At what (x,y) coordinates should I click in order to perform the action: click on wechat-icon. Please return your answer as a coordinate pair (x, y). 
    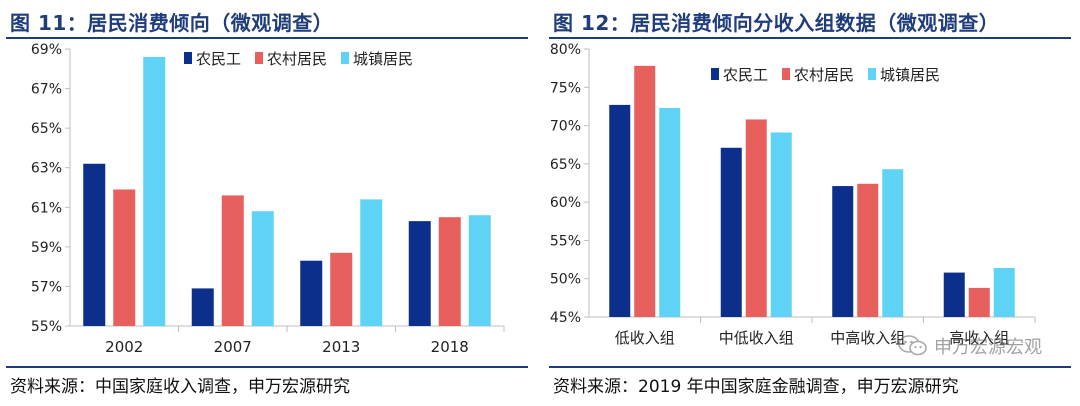
    Looking at the image, I should click on (913, 346).